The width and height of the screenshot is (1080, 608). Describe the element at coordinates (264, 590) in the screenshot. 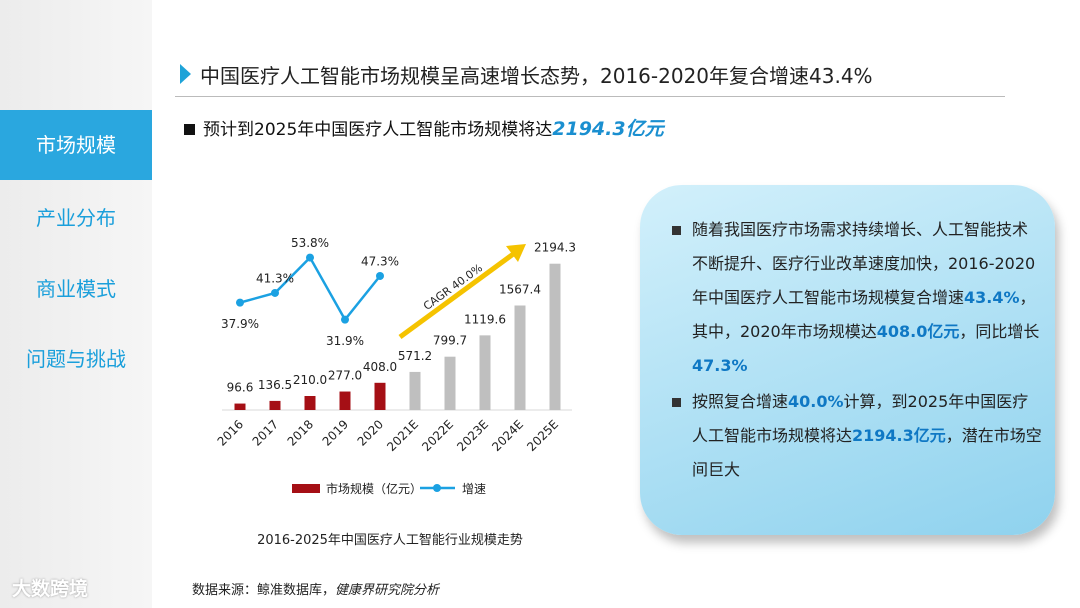

I see `source-text: 数据来源：鲸准数据库，` at that location.